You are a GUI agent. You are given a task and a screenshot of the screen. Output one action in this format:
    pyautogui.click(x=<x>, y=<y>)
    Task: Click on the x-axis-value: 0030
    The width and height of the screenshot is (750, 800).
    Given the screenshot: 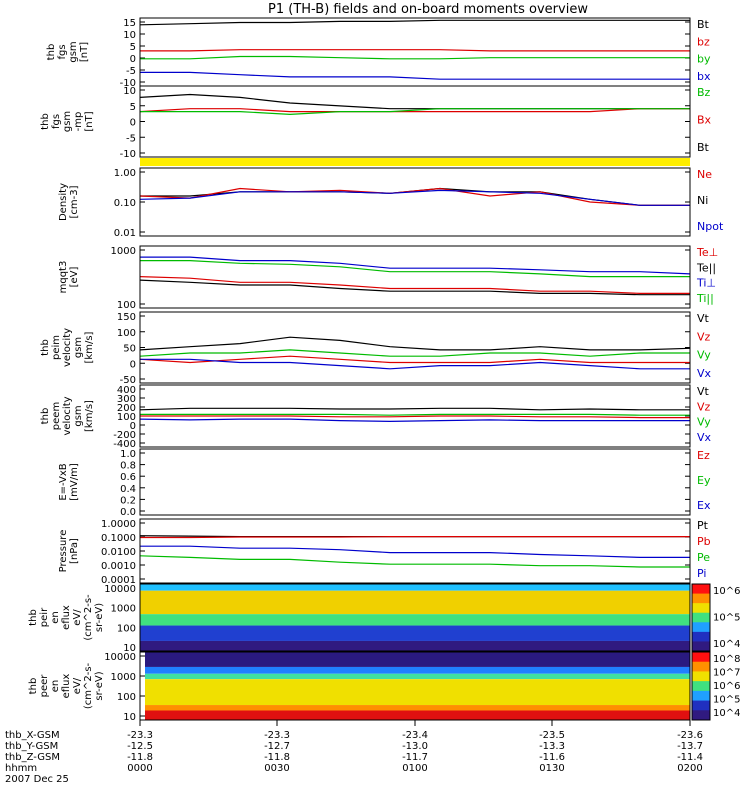 What is the action you would take?
    pyautogui.click(x=276, y=768)
    